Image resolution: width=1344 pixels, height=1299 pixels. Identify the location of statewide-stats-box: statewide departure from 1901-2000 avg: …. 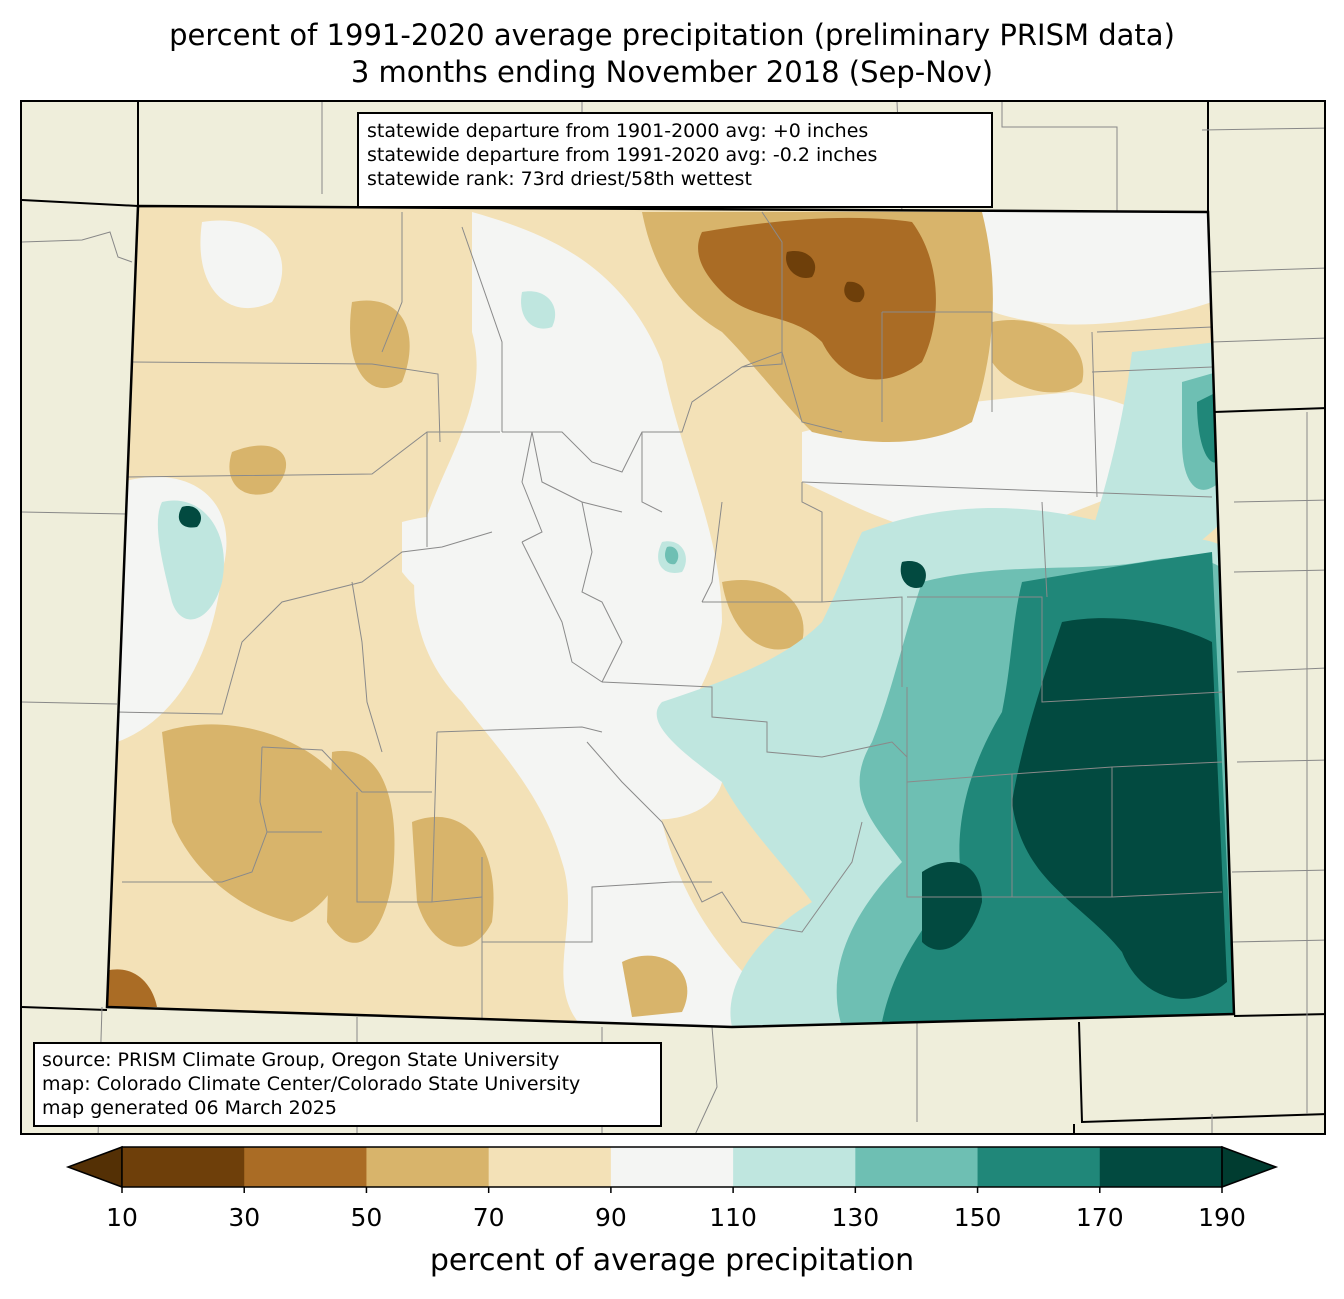
(675, 160).